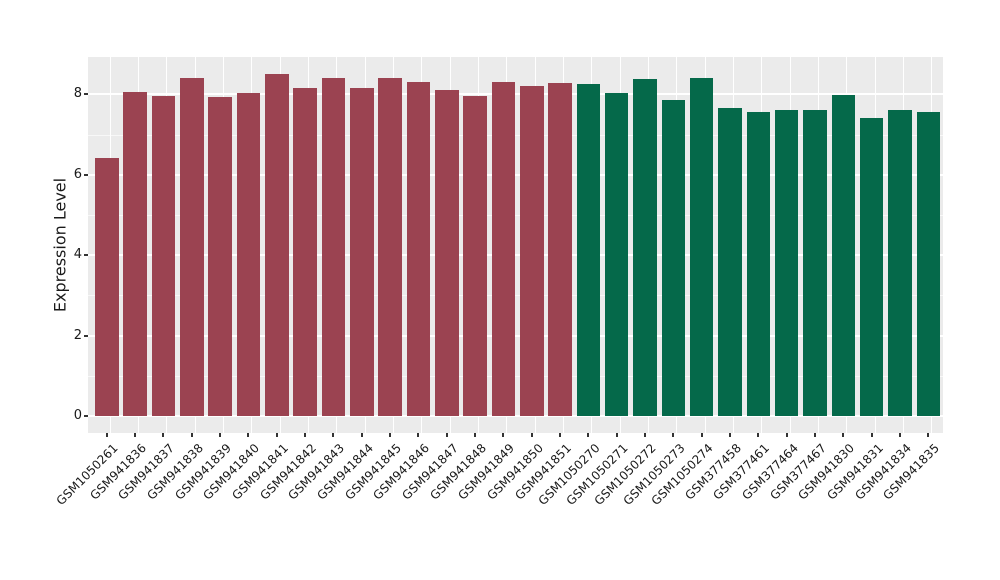 The height and width of the screenshot is (580, 1000). I want to click on bar-GSM941834, so click(900, 262).